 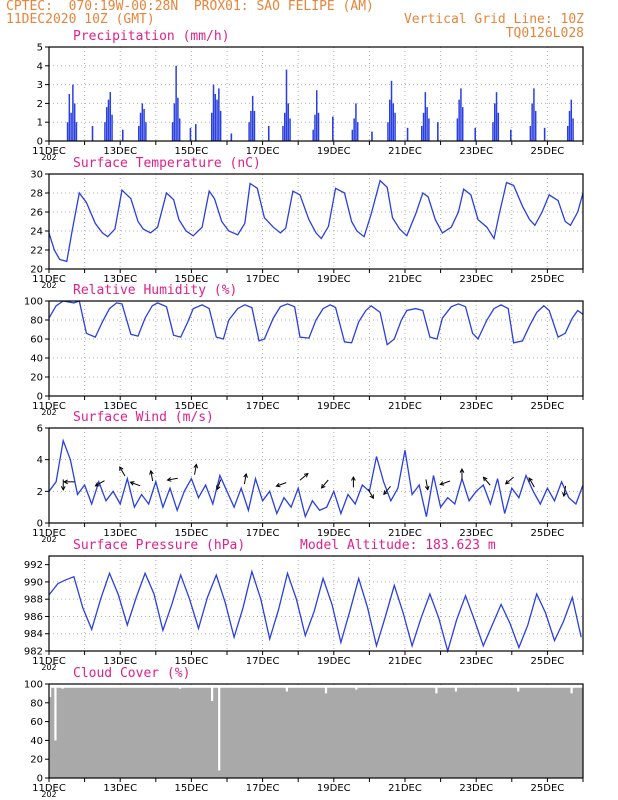 What do you see at coordinates (131, 673) in the screenshot?
I see `panel-title: Cloud Cover (%)` at bounding box center [131, 673].